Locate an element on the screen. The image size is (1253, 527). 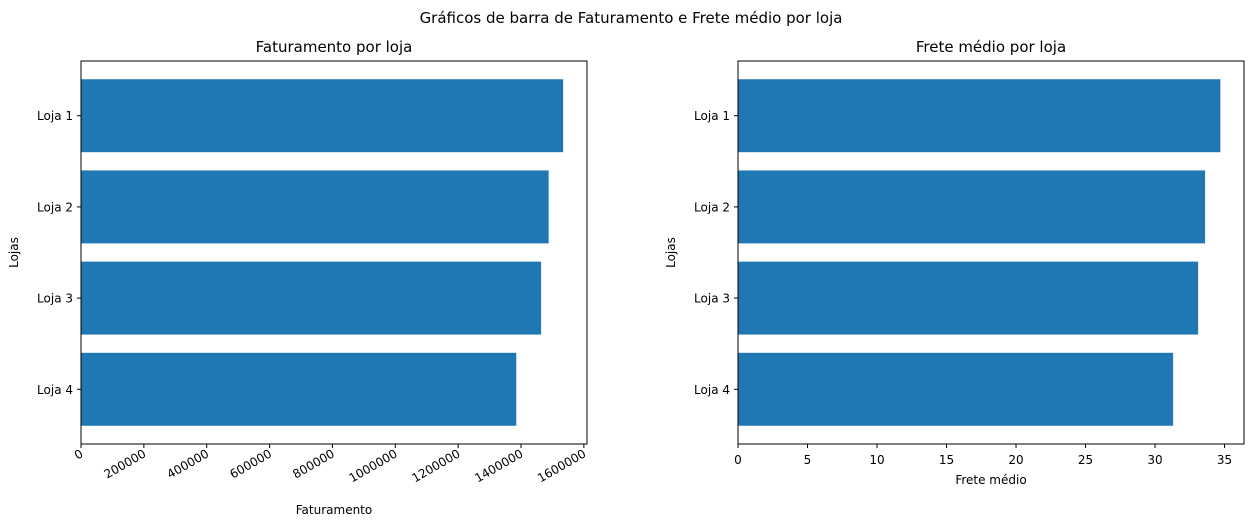
chart-title: Faturamento por loja is located at coordinates (334, 47).